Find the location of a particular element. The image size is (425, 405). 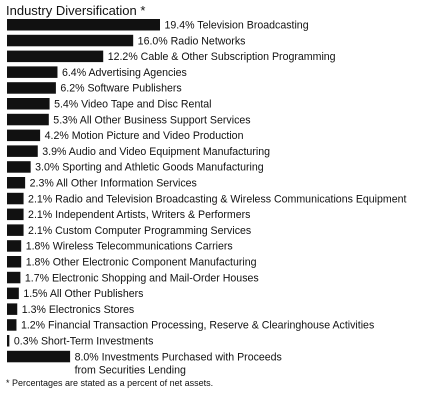

bar-value-label-6: 5.4% Video Tape and Disc Rental is located at coordinates (132, 105).